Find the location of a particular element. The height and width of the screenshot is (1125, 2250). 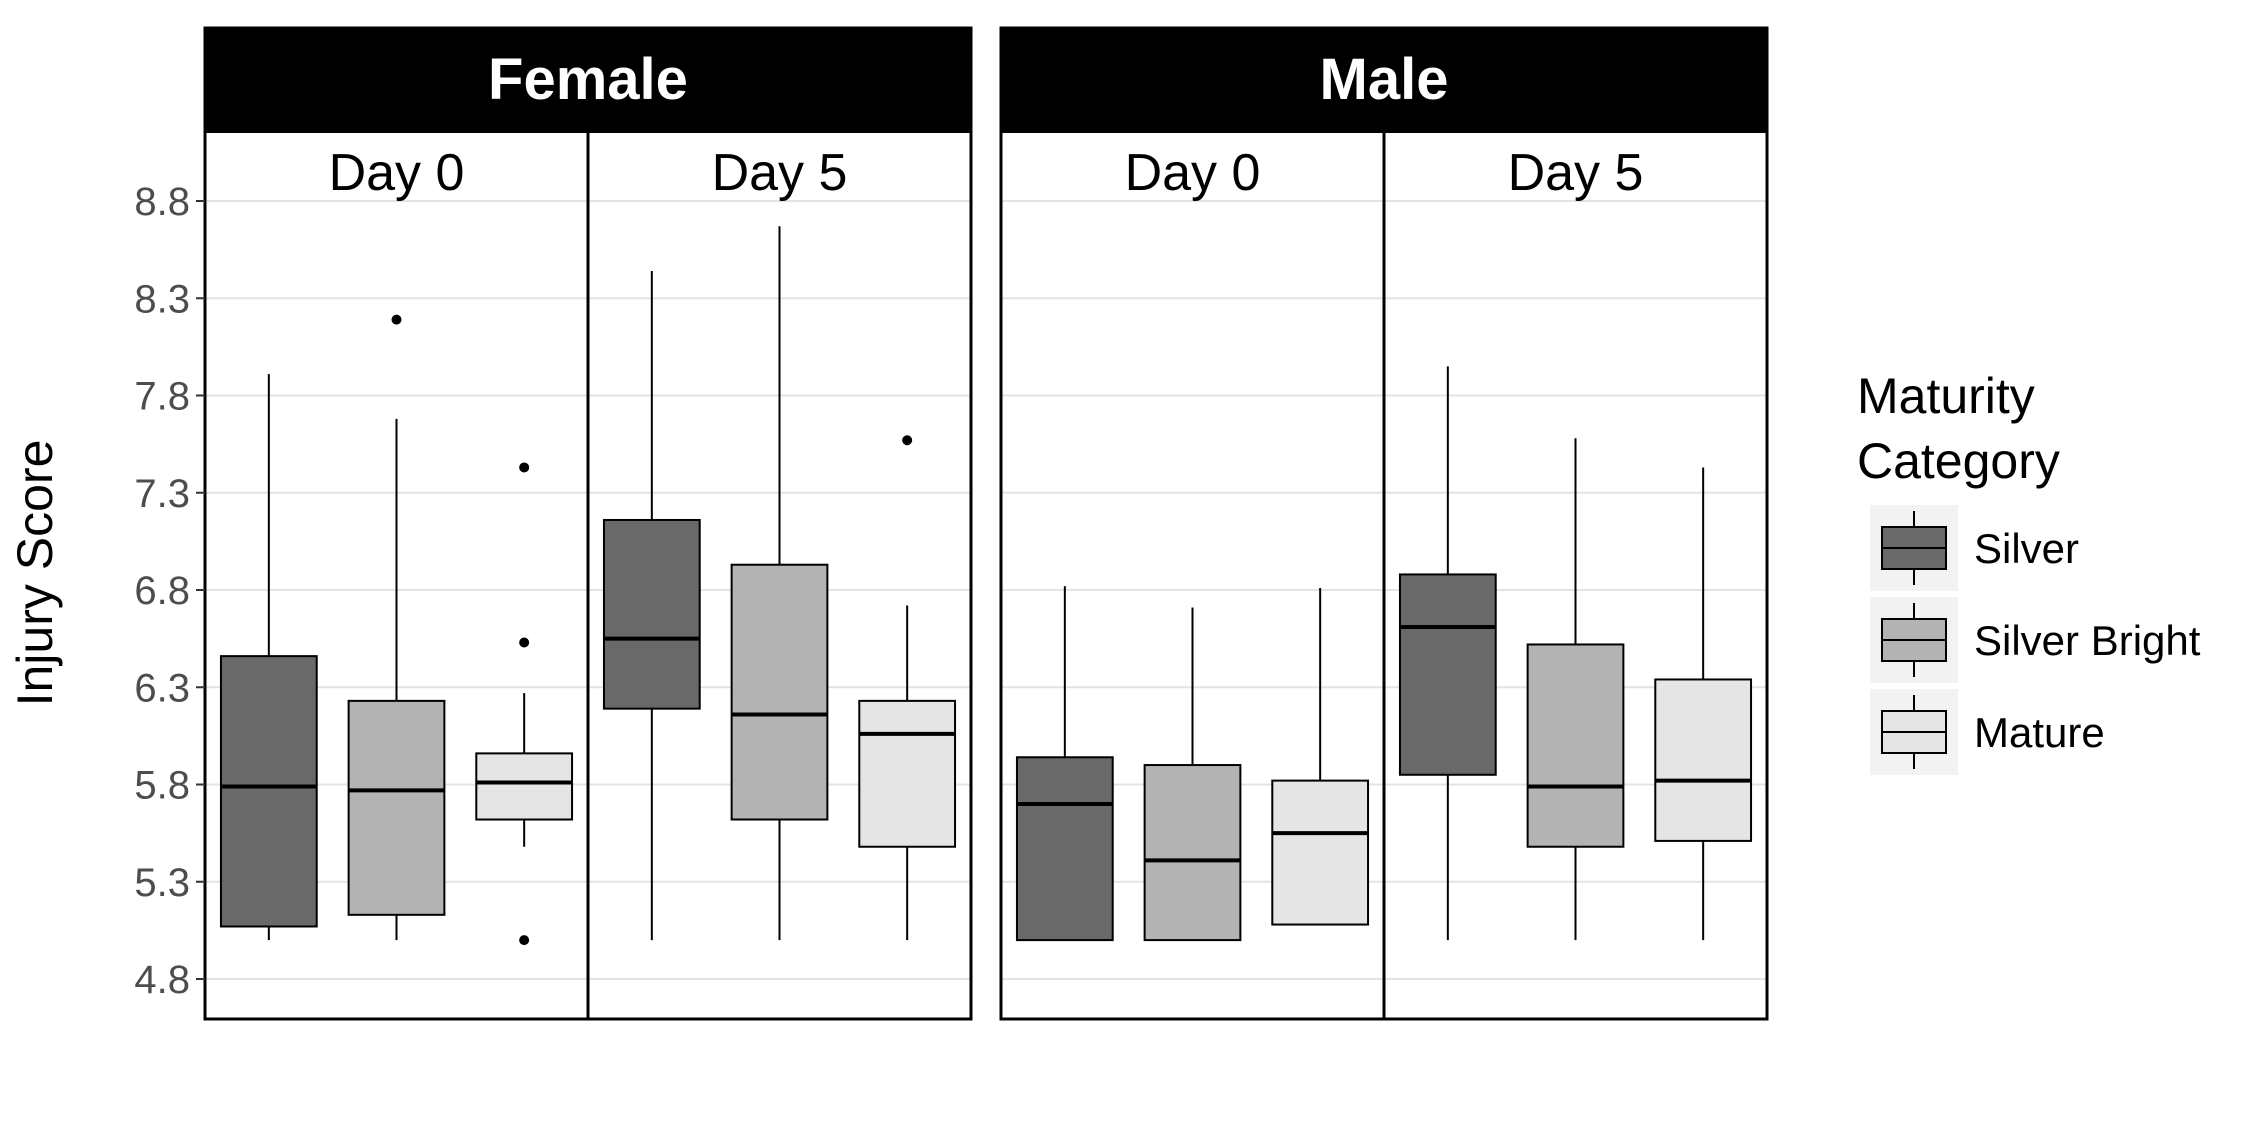

y-tick-label: 5.3 is located at coordinates (162, 883).